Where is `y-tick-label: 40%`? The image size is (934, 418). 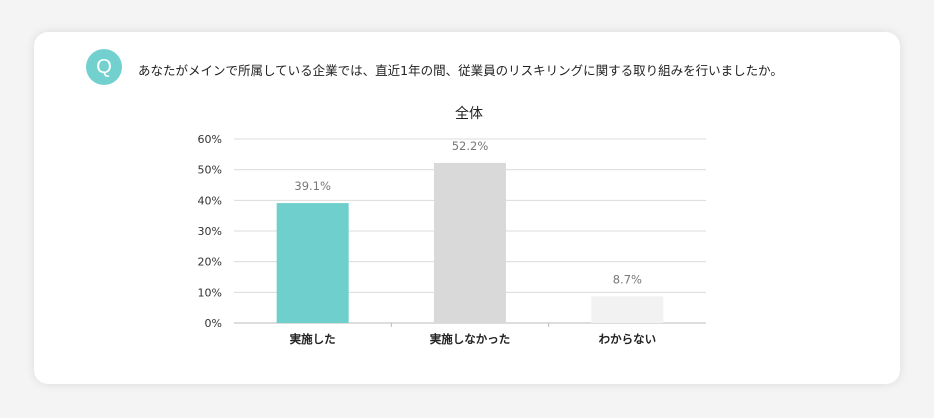 y-tick-label: 40% is located at coordinates (210, 200).